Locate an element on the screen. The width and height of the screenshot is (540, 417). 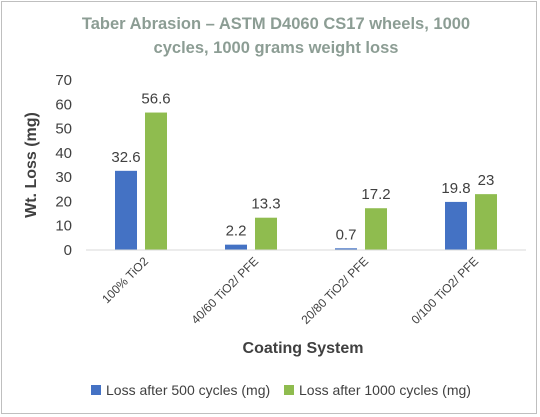
y-tick-label: 50 is located at coordinates (63, 129).